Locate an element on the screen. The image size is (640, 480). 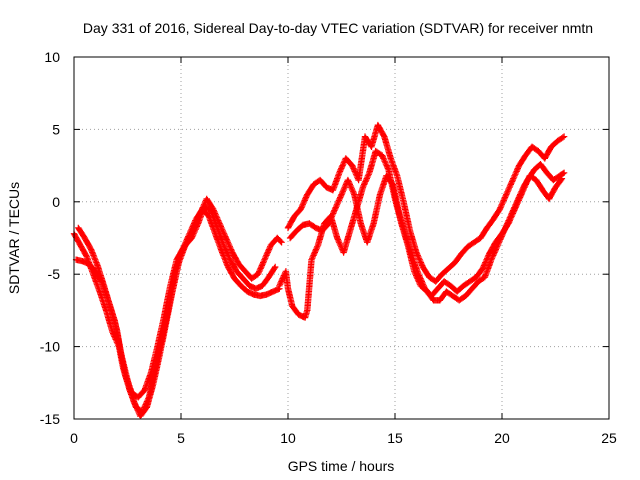
series-markers is located at coordinates (177, 303).